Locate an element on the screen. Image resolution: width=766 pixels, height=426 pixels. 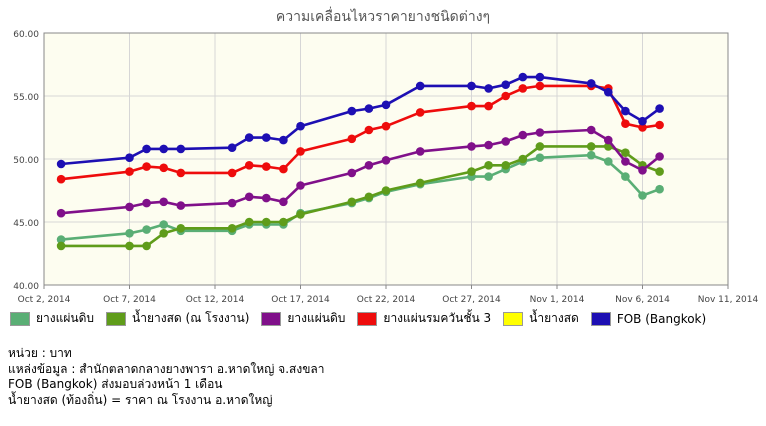
legend-label: ยางแผ่นรมควันชั้น 3 is located at coordinates (437, 318).